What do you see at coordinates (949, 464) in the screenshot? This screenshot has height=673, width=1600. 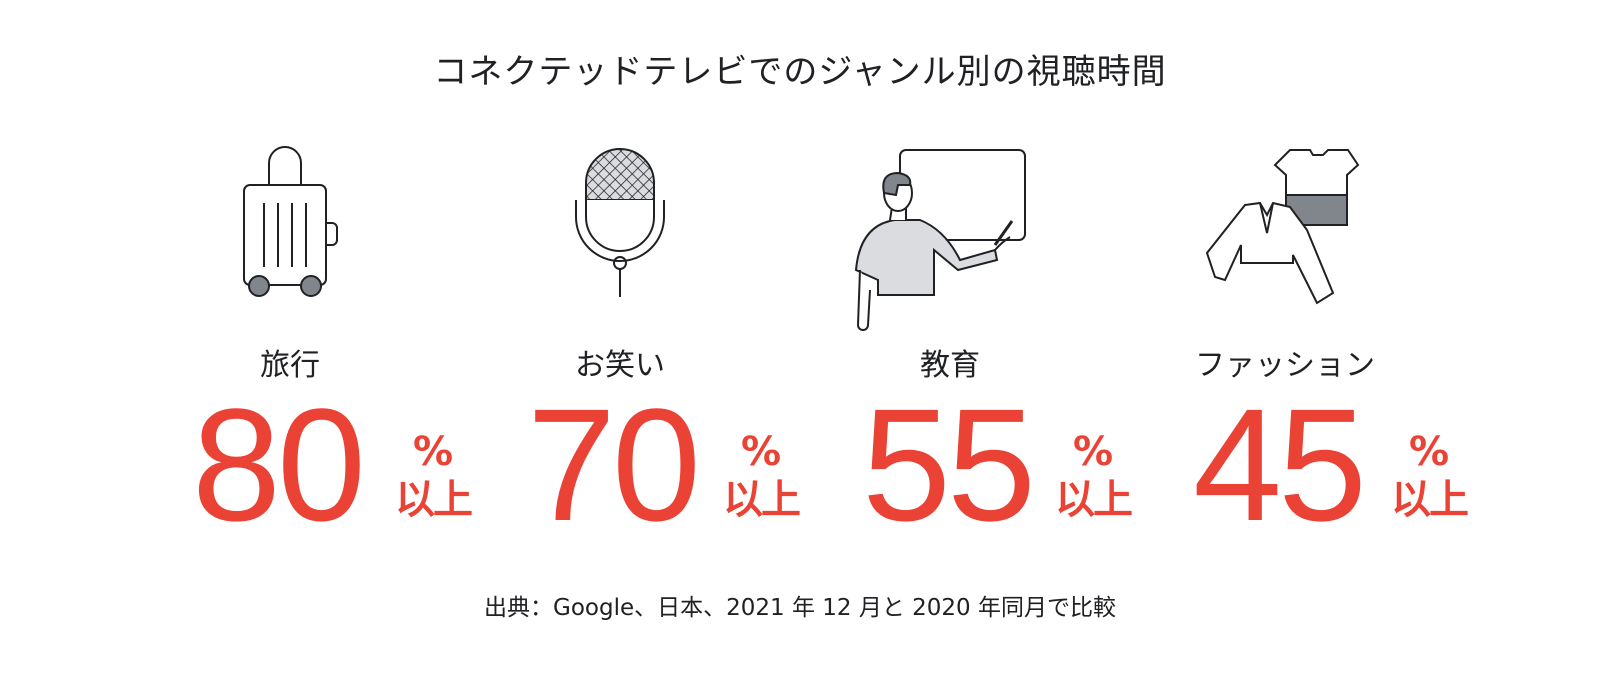 I see `stat-value-education: 55` at bounding box center [949, 464].